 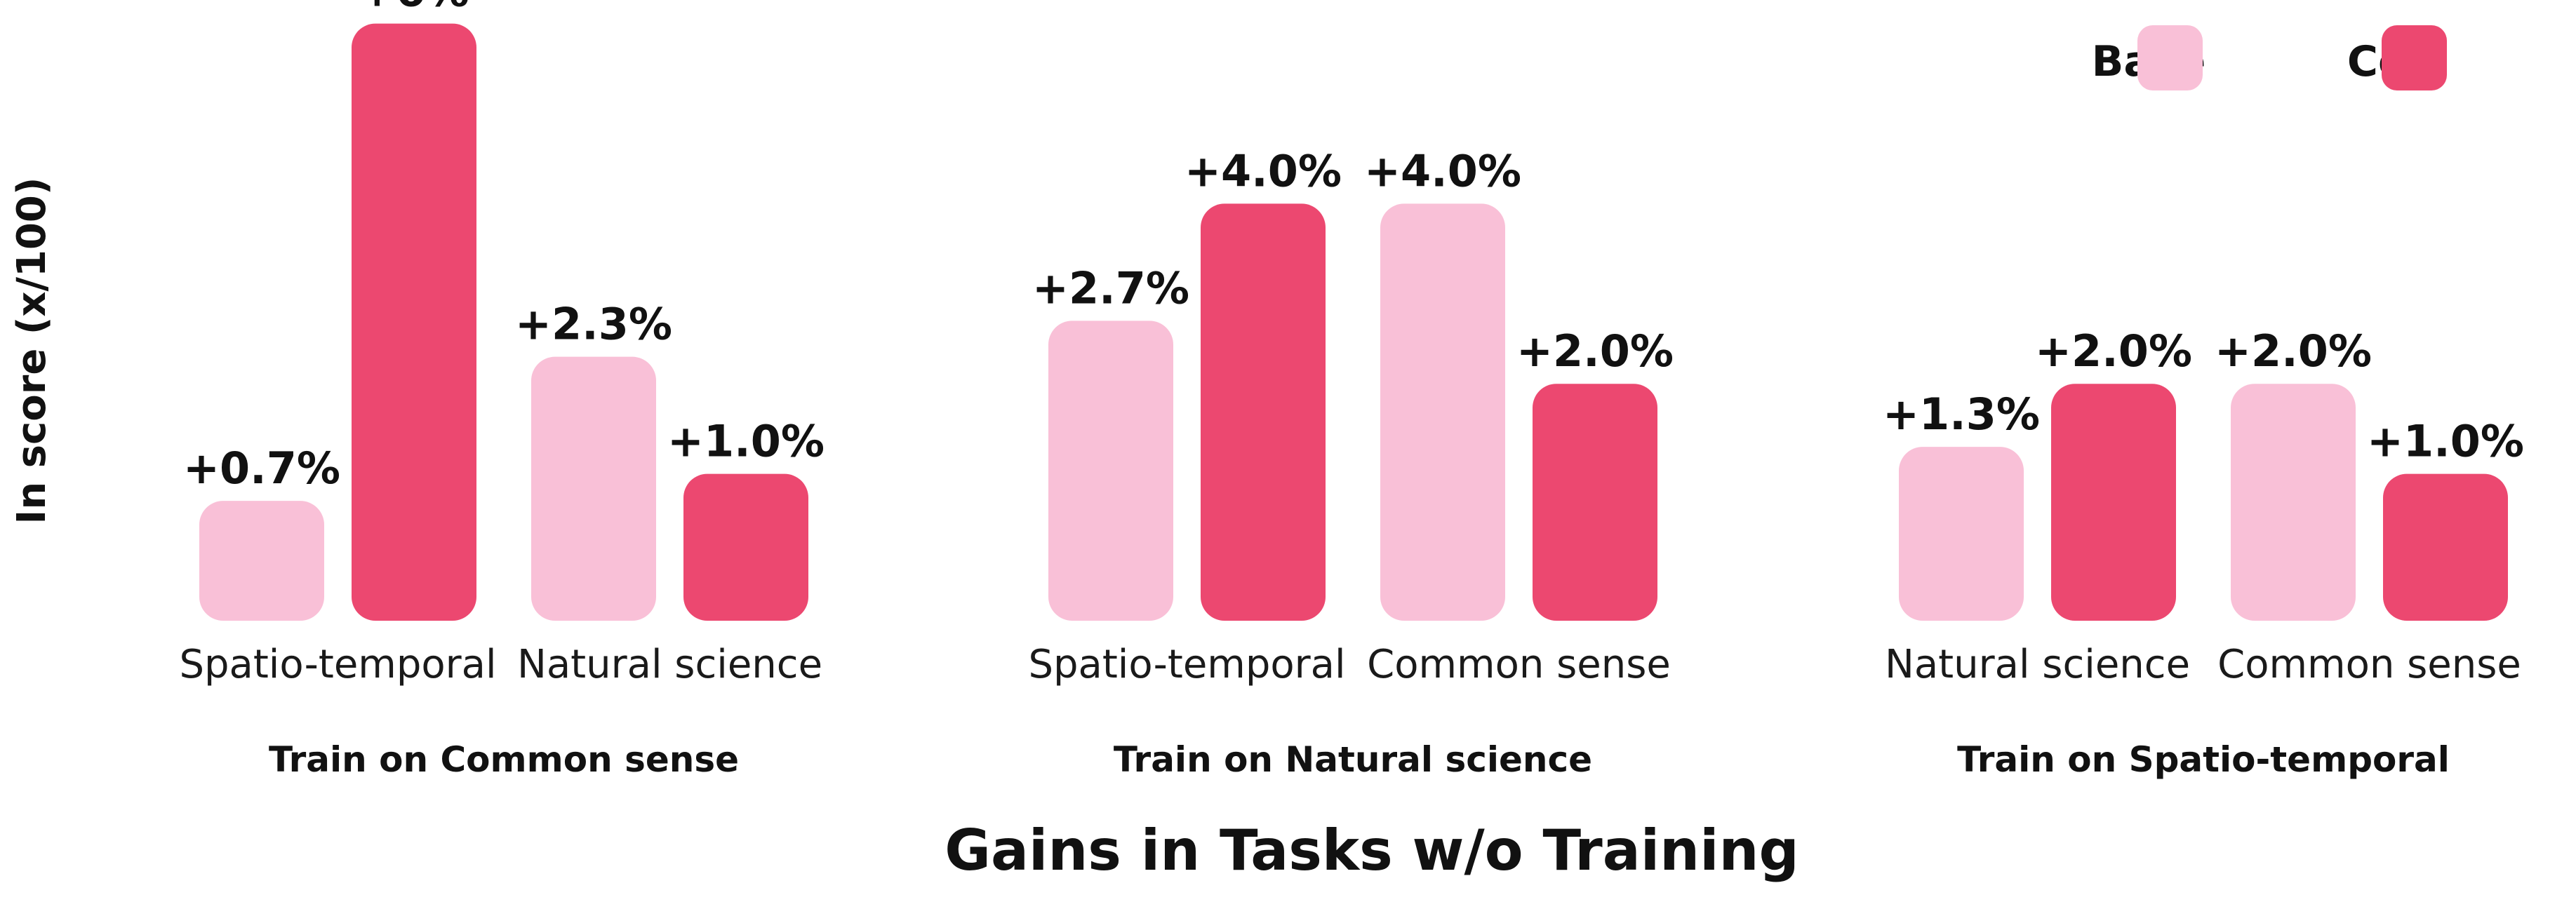 I want to click on legend-swatch-cot, so click(x=2414, y=57).